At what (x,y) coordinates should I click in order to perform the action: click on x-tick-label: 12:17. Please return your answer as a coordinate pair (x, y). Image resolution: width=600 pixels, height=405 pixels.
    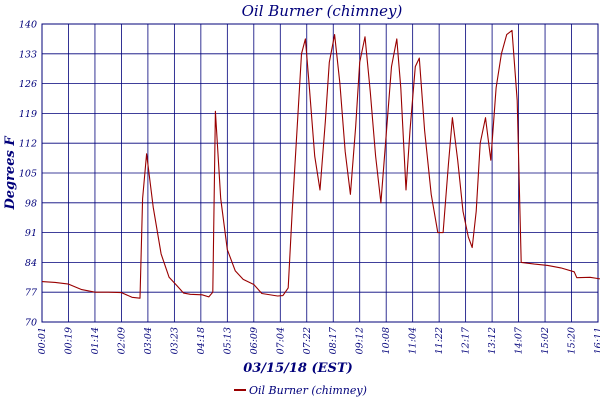
    Looking at the image, I should click on (466, 340).